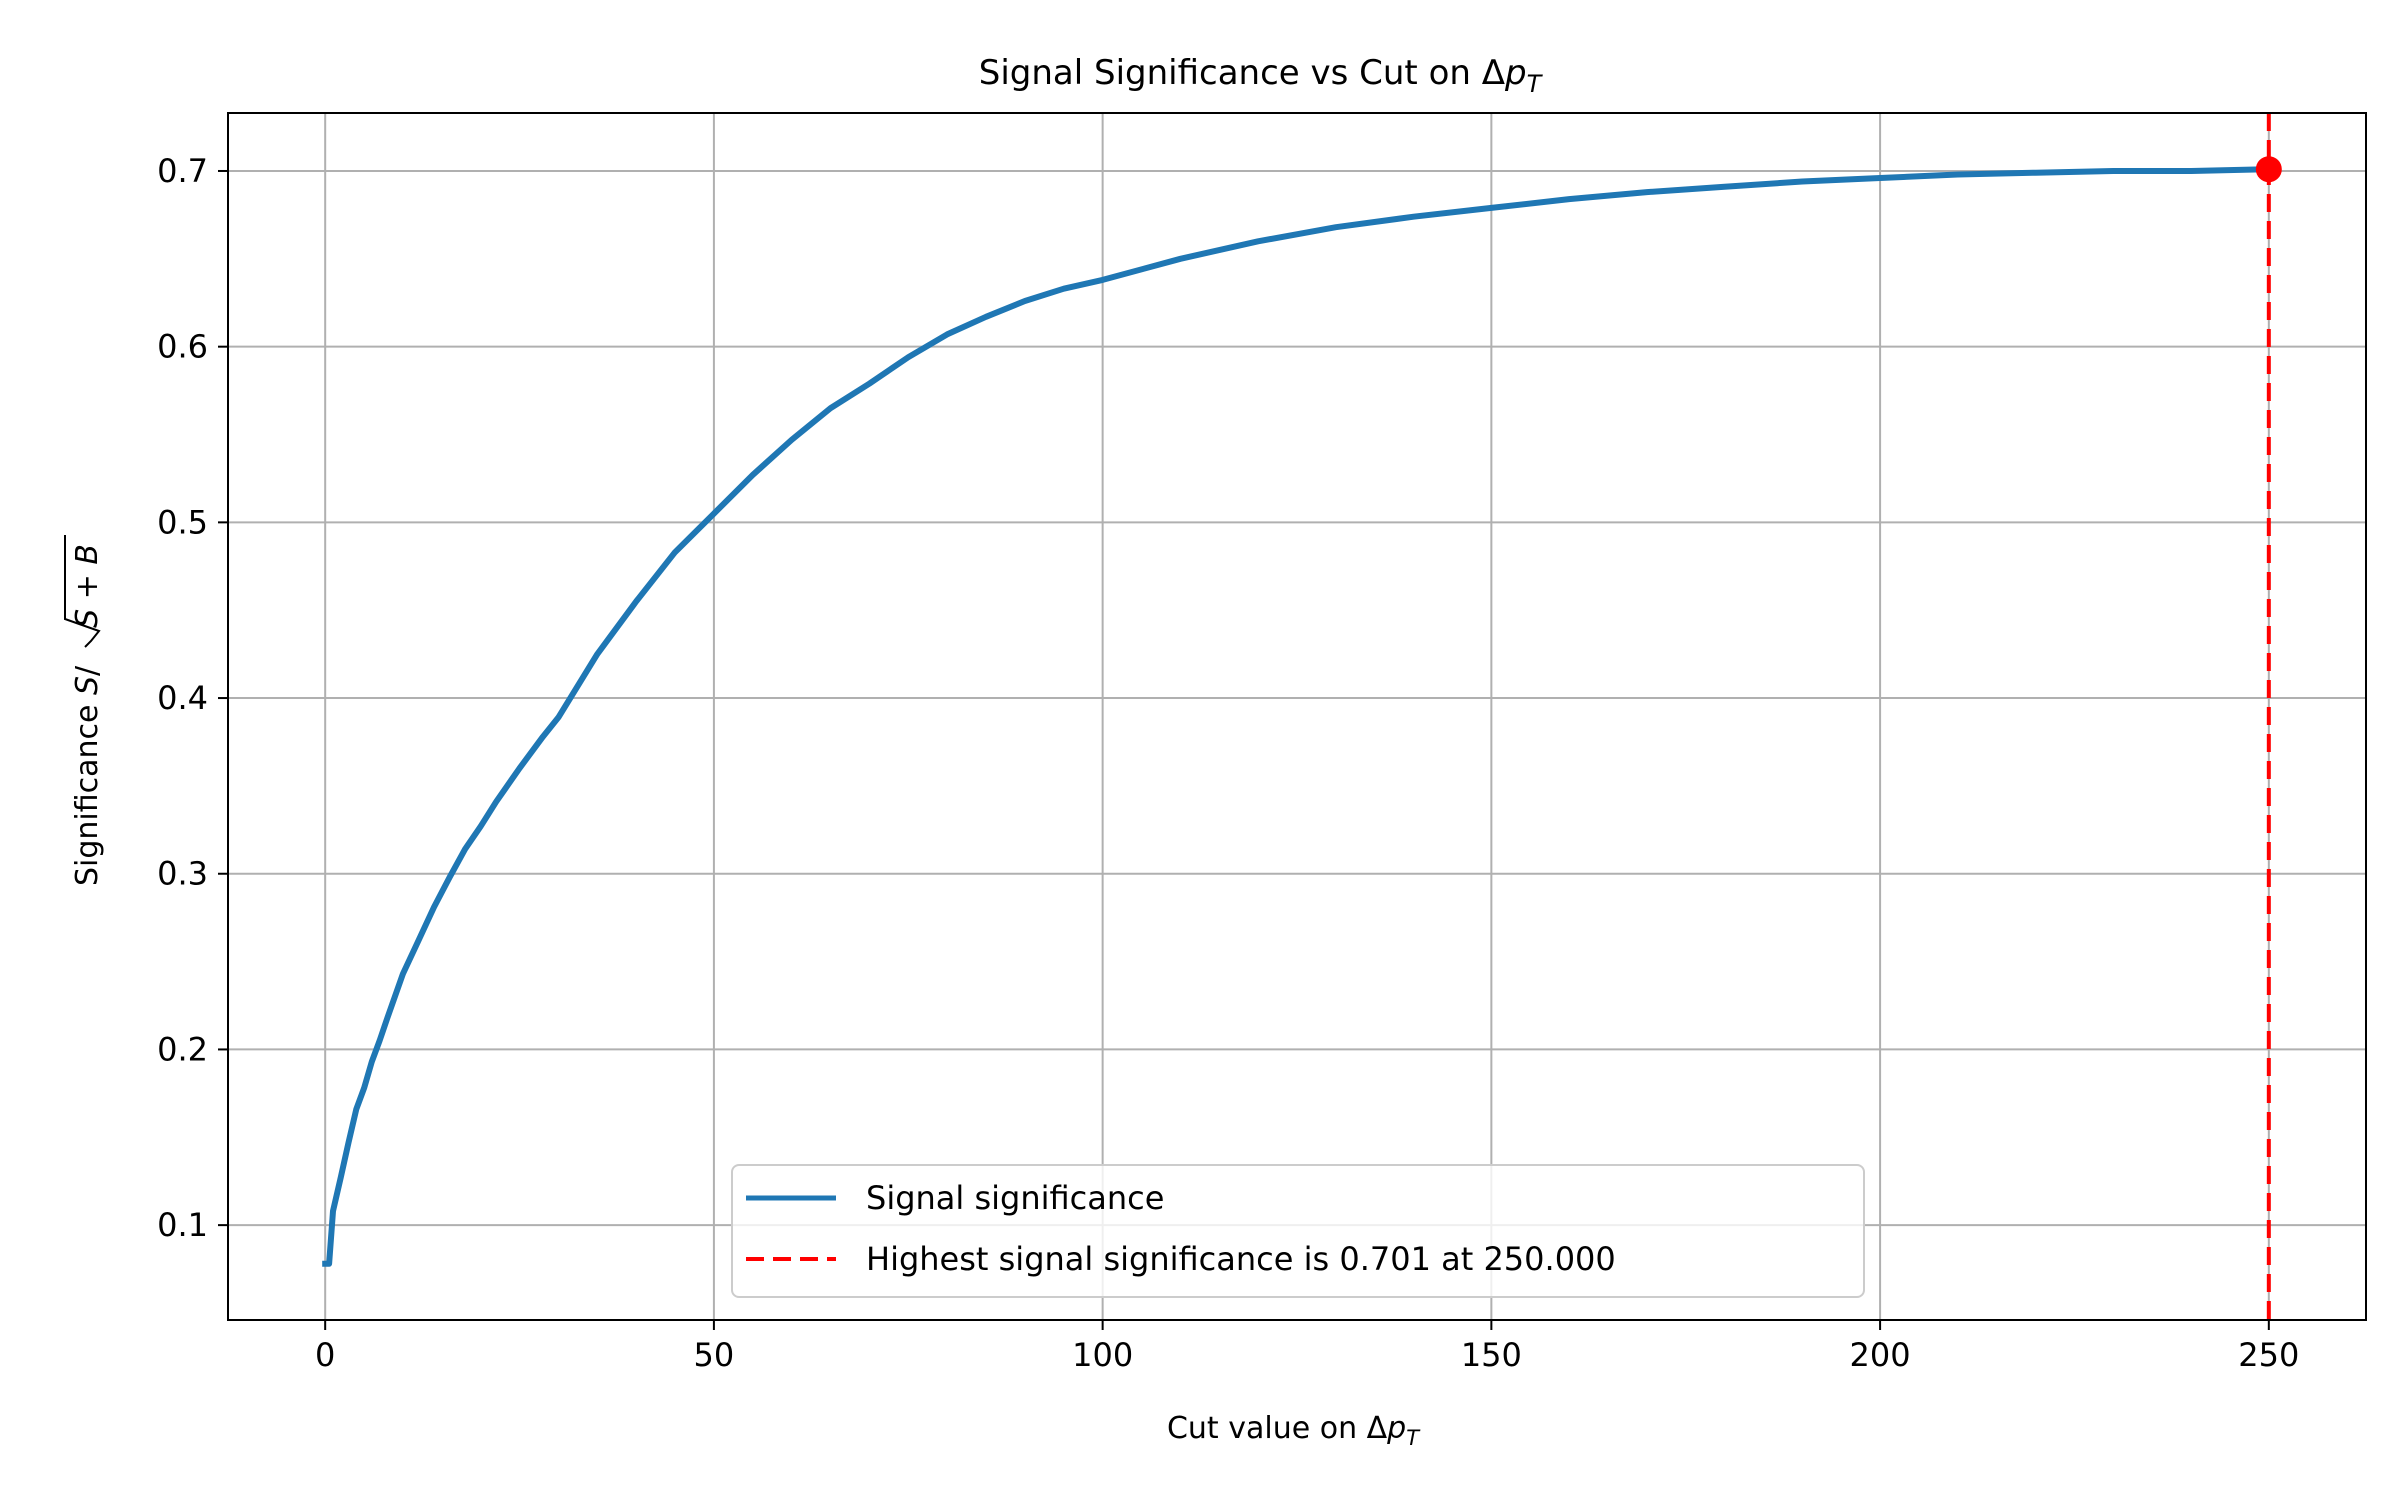  Describe the element at coordinates (182, 698) in the screenshot. I see `y-tick-label-3: 0.4` at that location.